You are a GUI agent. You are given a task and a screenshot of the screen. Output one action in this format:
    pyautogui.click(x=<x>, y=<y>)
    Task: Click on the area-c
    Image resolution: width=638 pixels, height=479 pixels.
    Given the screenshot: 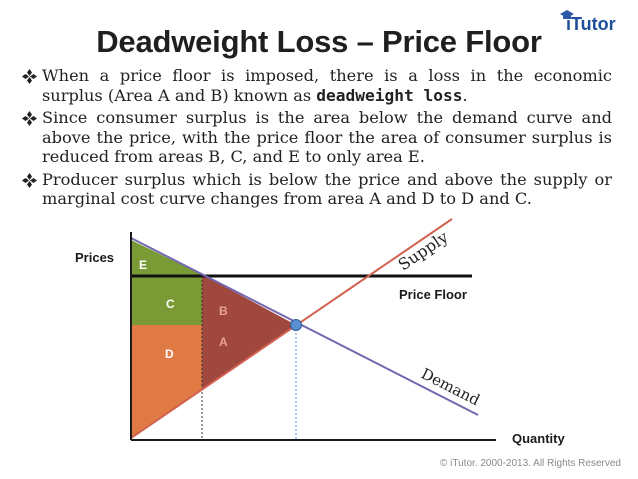 What is the action you would take?
    pyautogui.click(x=166, y=300)
    